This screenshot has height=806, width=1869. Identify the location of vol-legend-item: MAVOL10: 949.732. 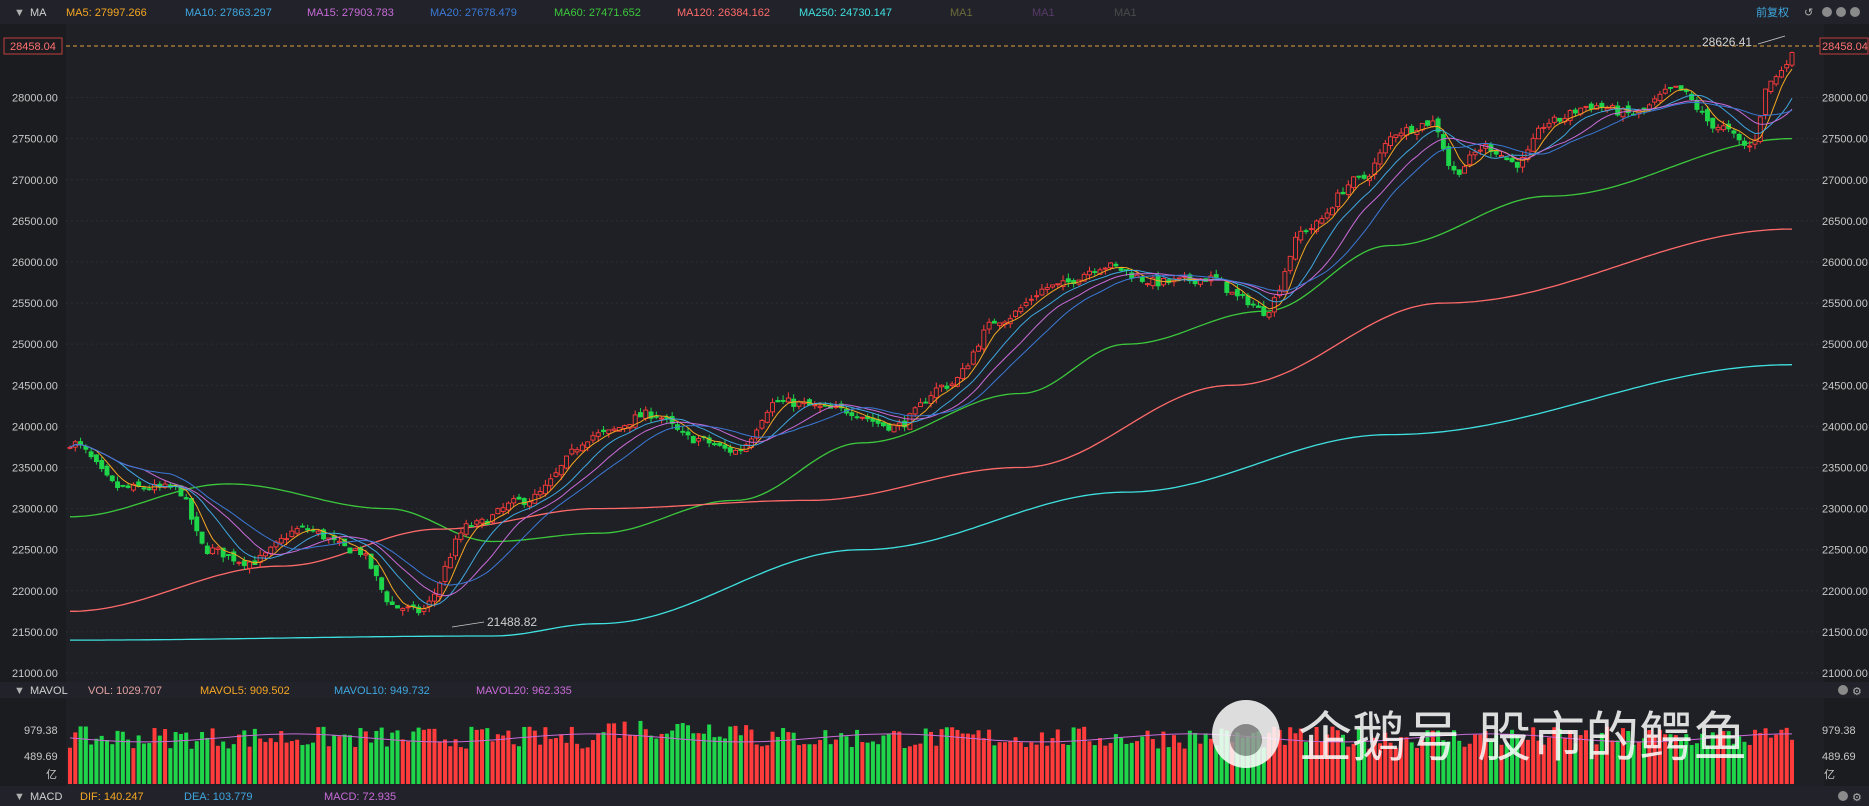
(382, 691).